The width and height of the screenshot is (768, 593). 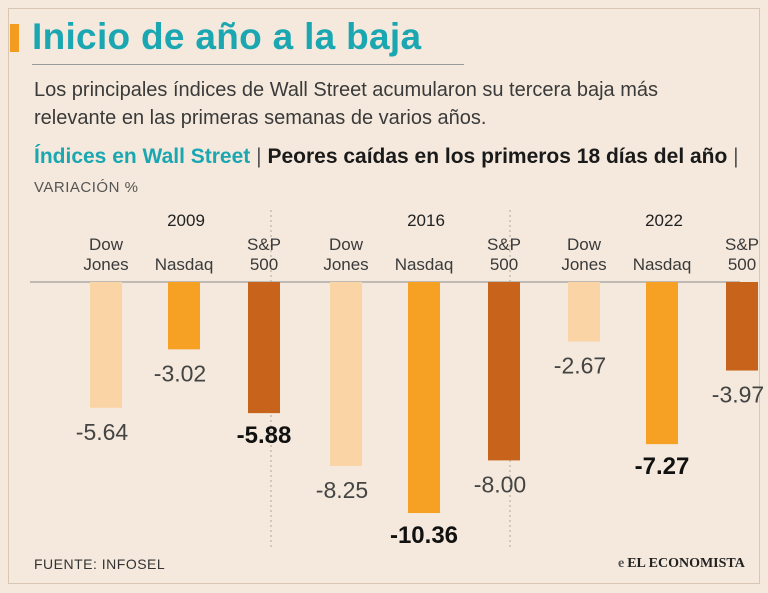 What do you see at coordinates (264, 435) in the screenshot?
I see `data-label-2009-3: -5.88` at bounding box center [264, 435].